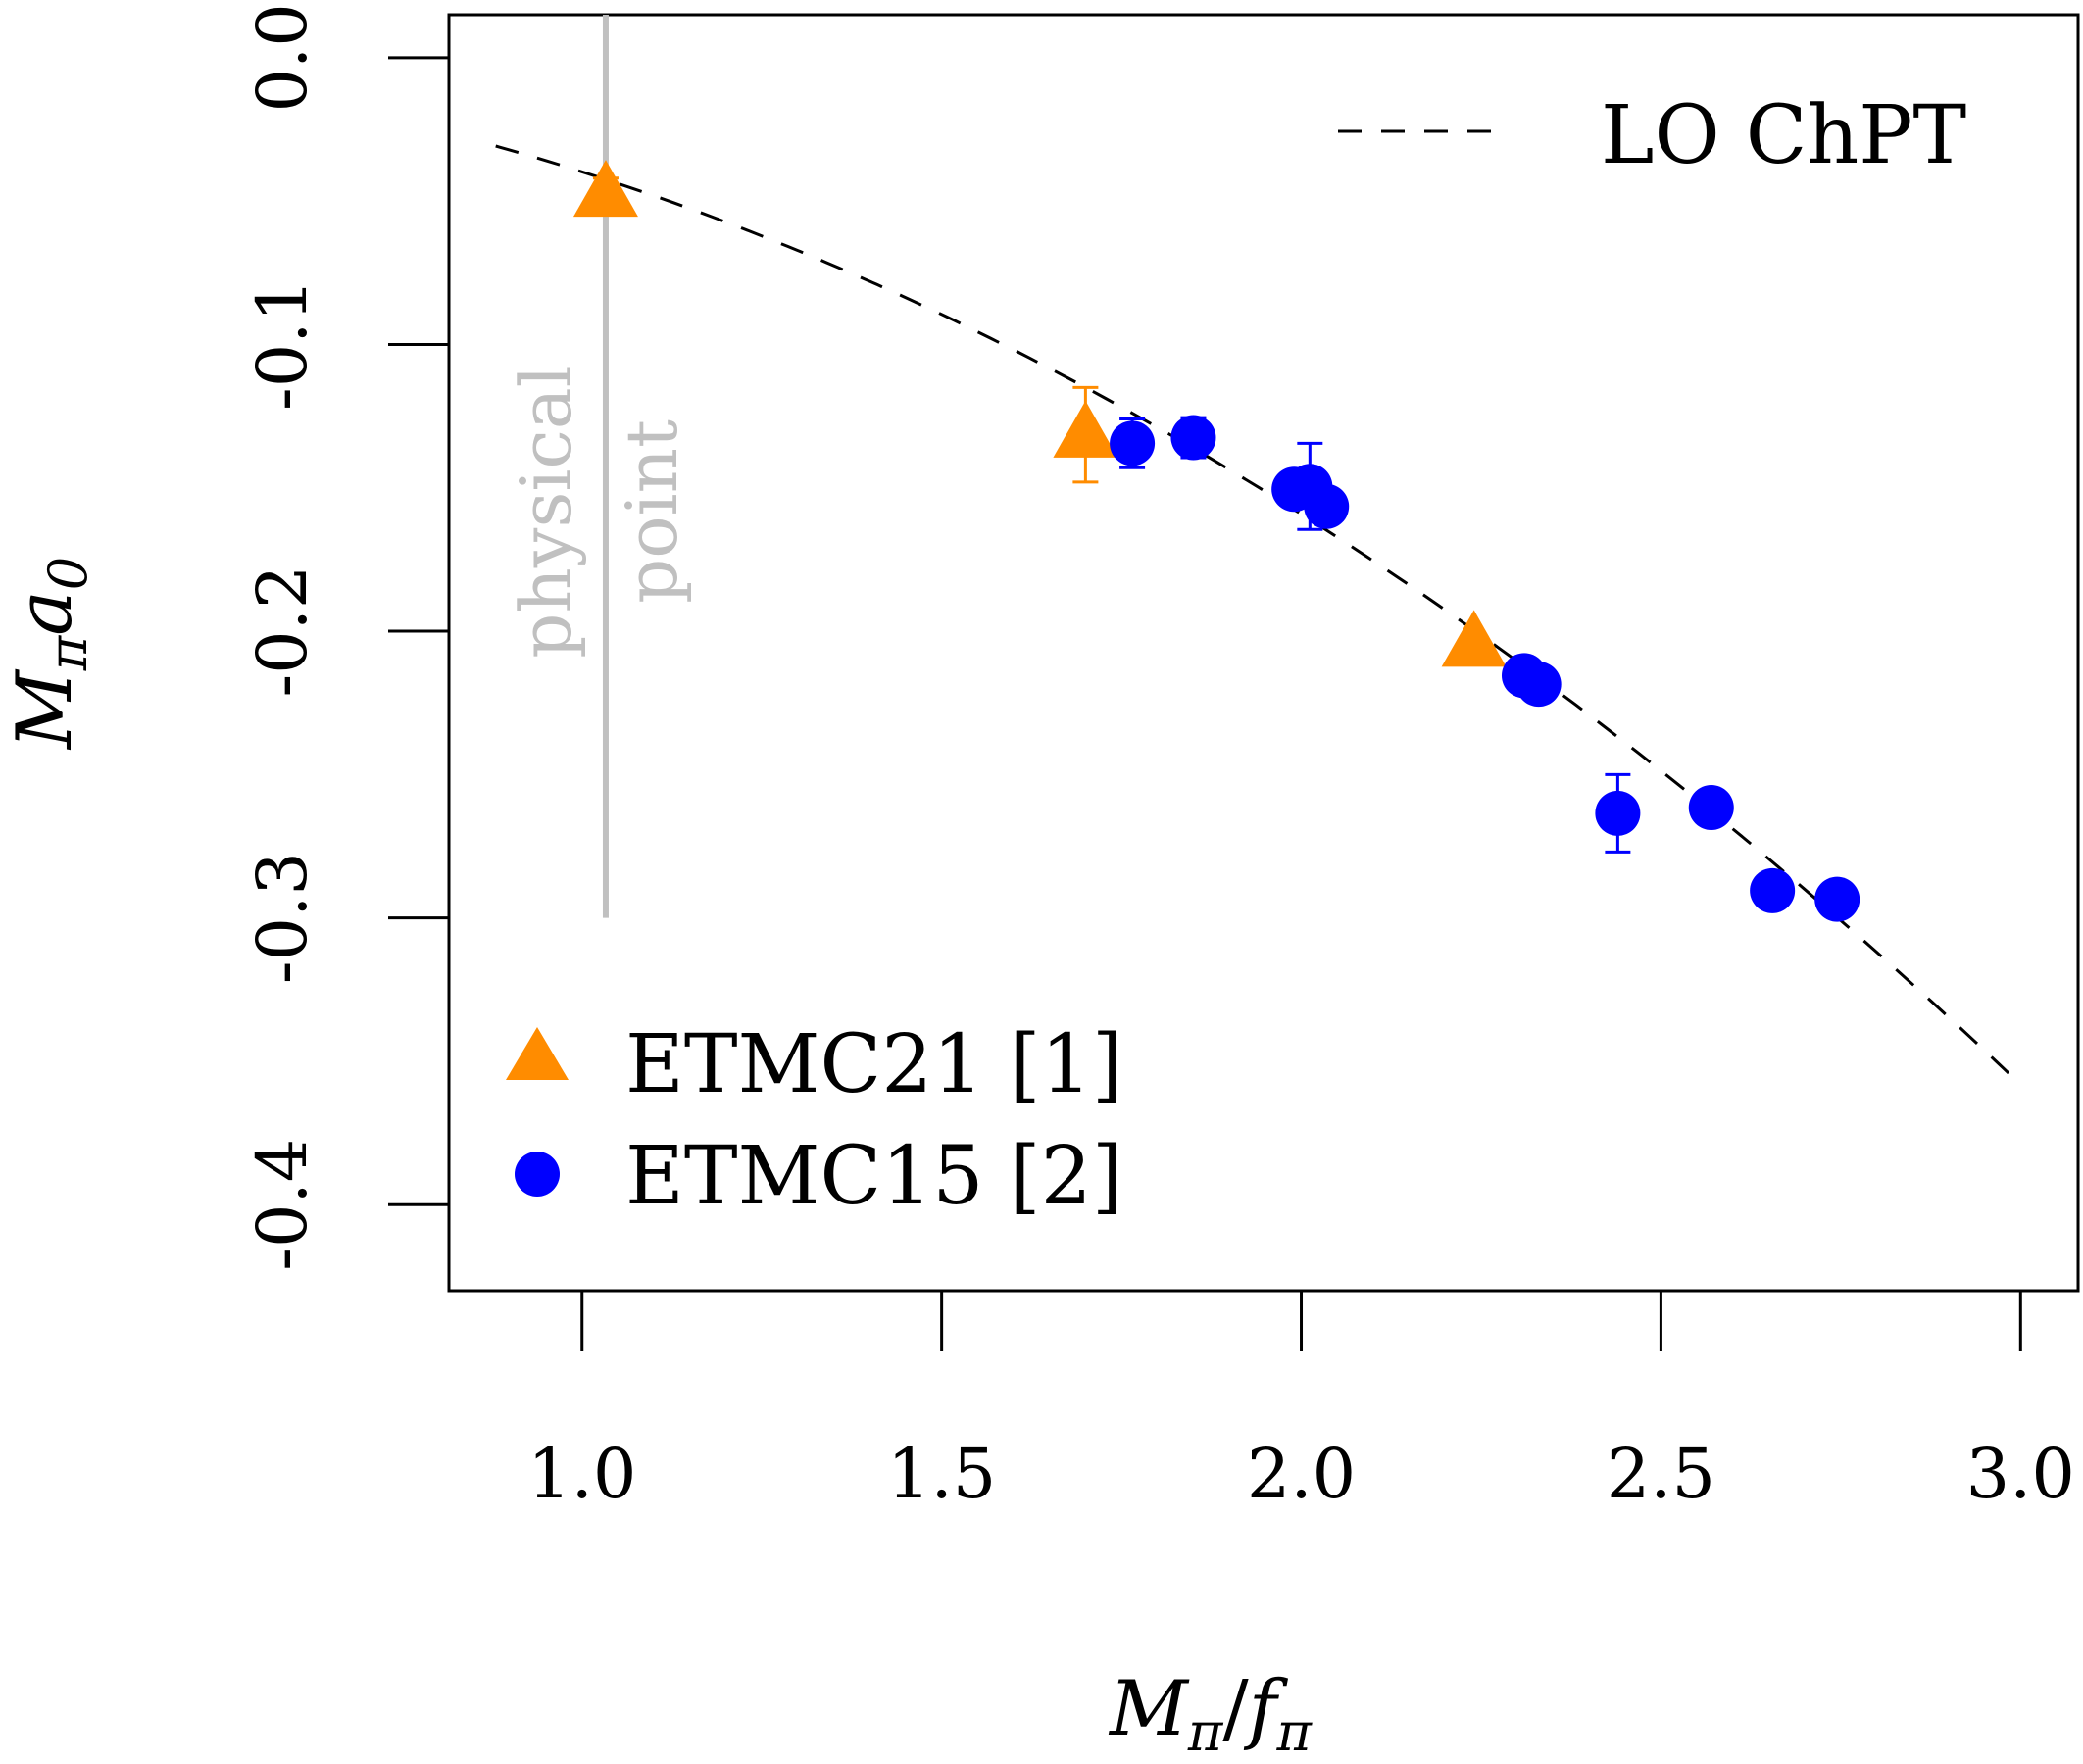 The image size is (2083, 1764). Describe the element at coordinates (1302, 1474) in the screenshot. I see `x-tick-label: 2.0` at that location.